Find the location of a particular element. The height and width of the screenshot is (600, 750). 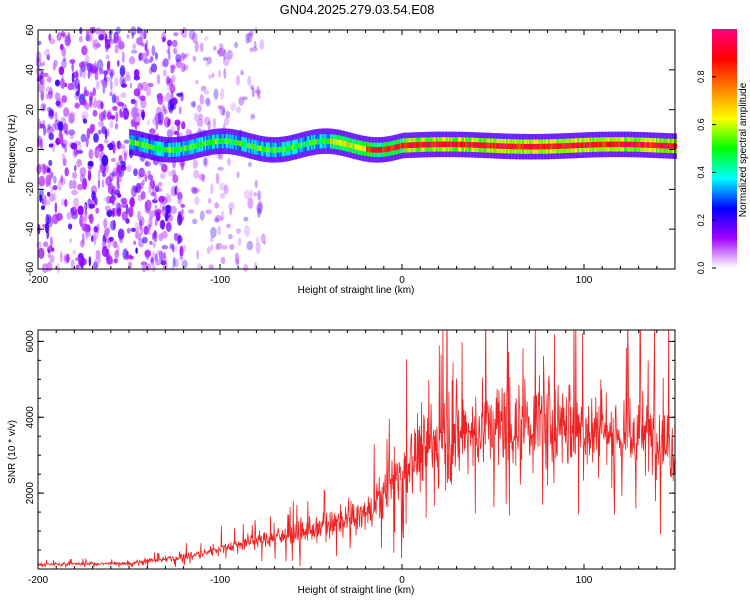

x-tick-label: -100 is located at coordinates (220, 280).